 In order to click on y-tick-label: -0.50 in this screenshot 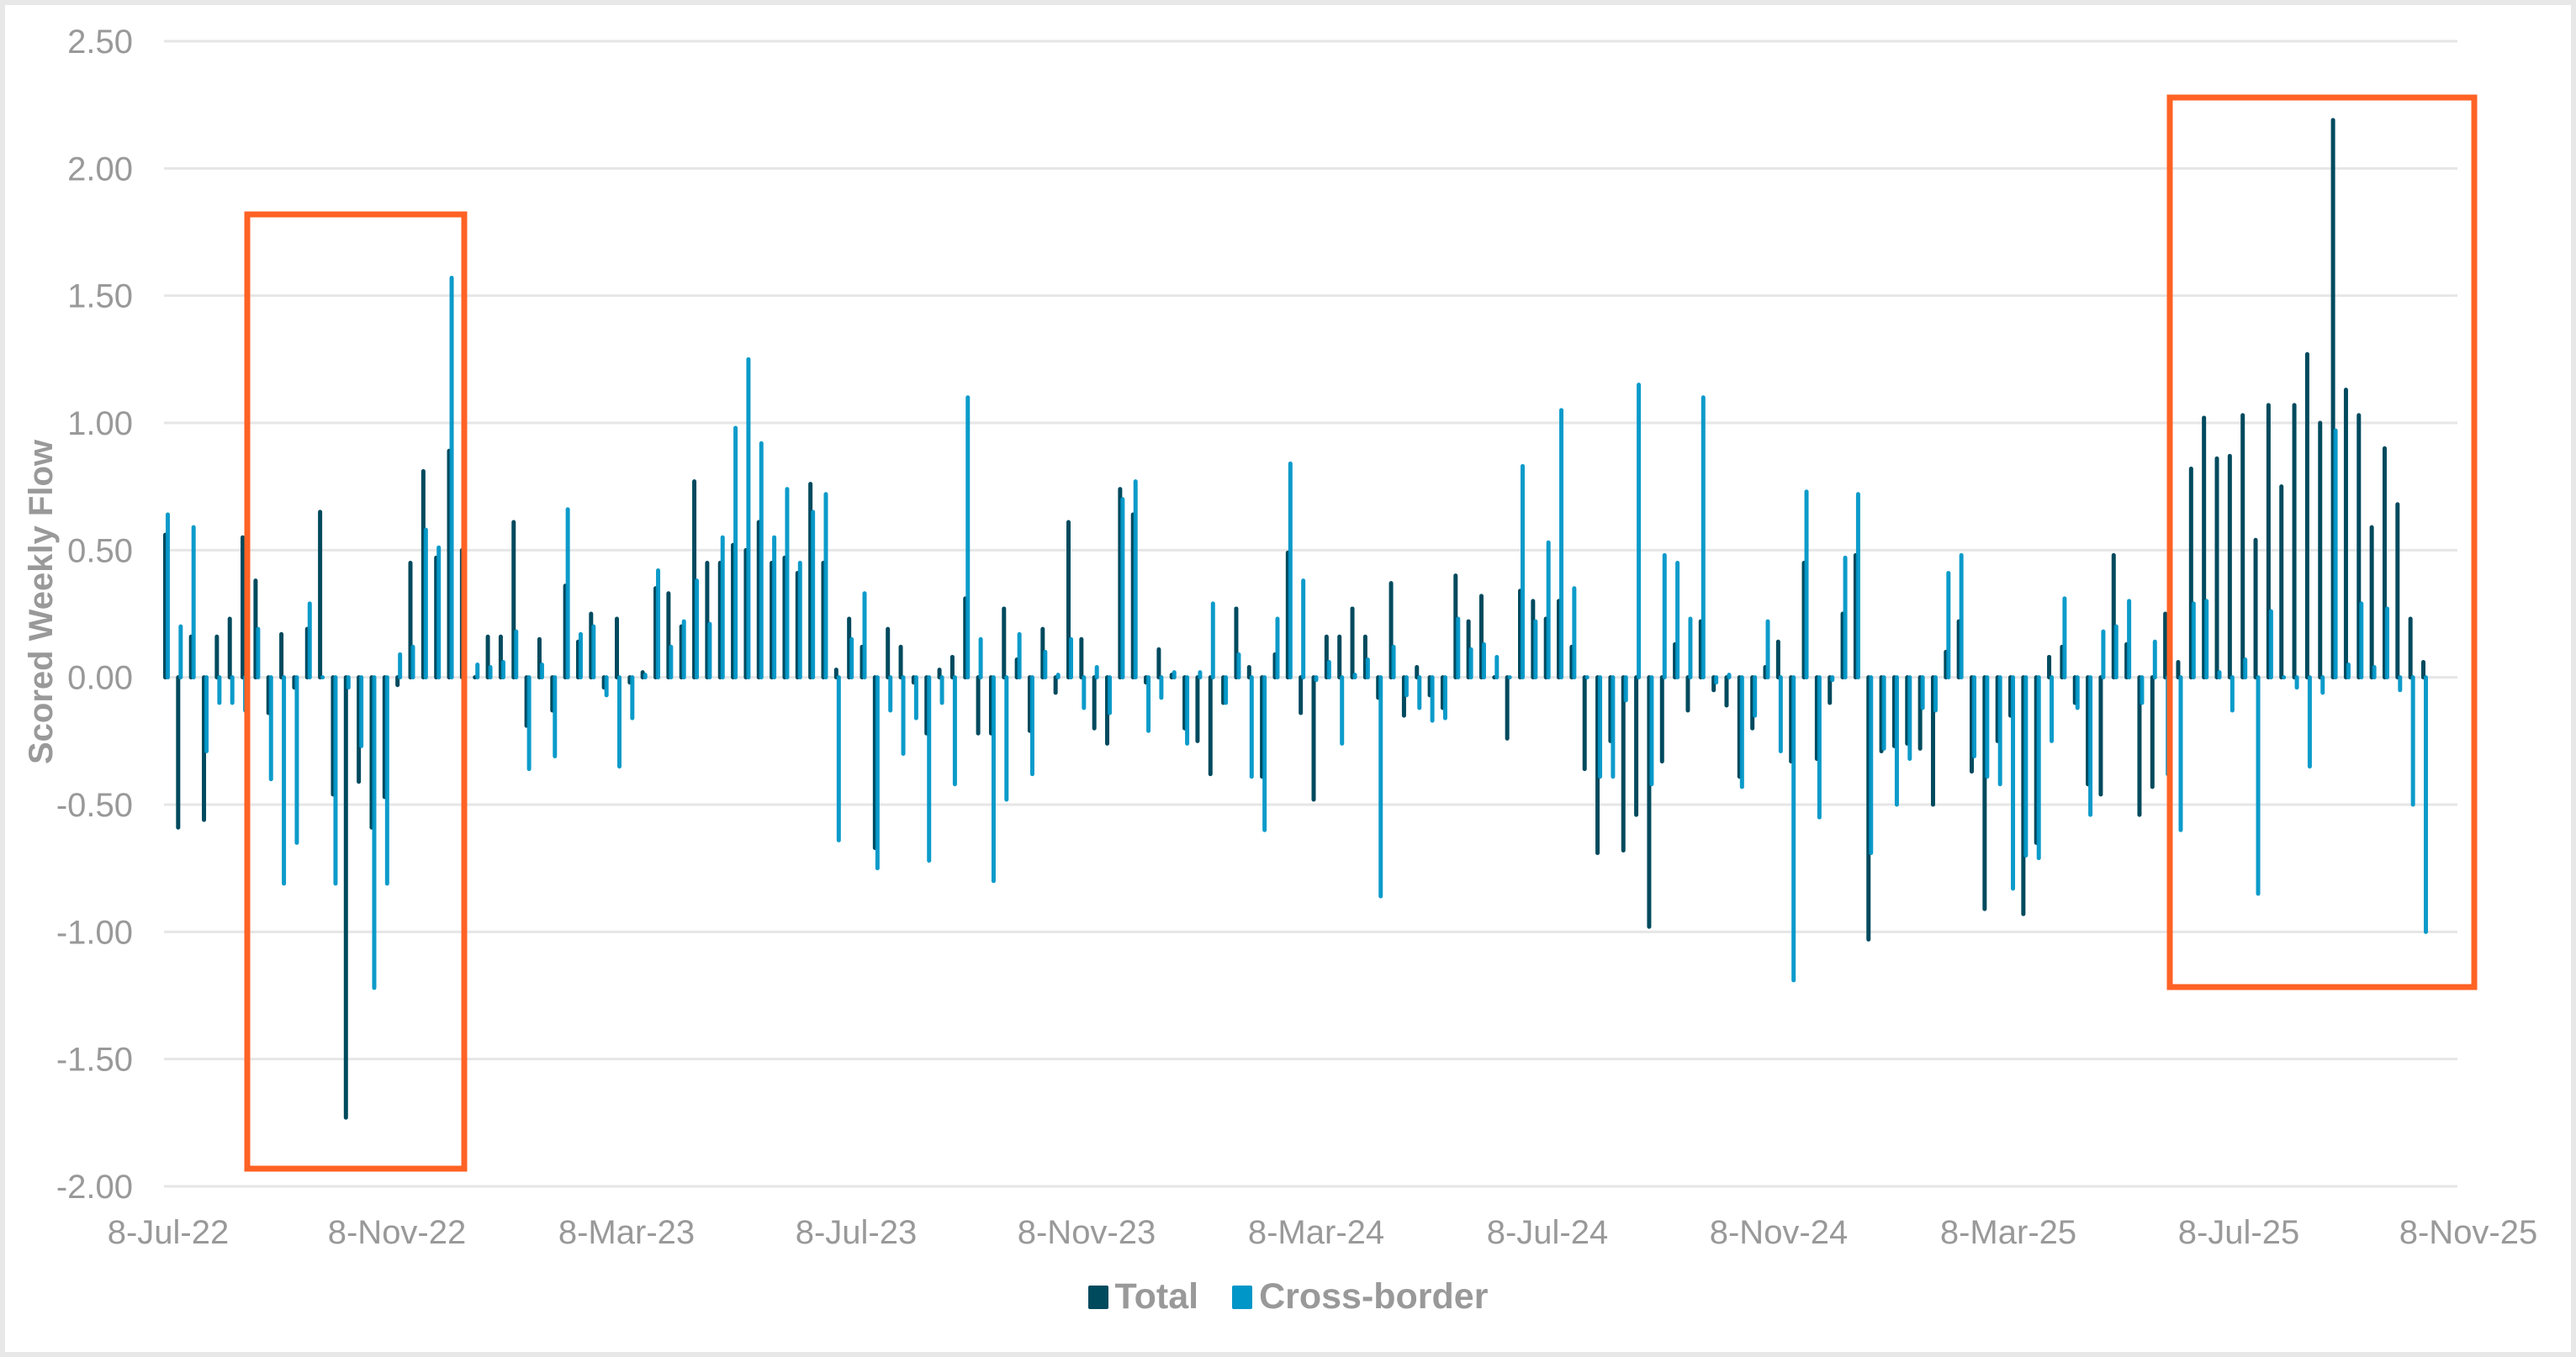, I will do `click(94, 805)`.